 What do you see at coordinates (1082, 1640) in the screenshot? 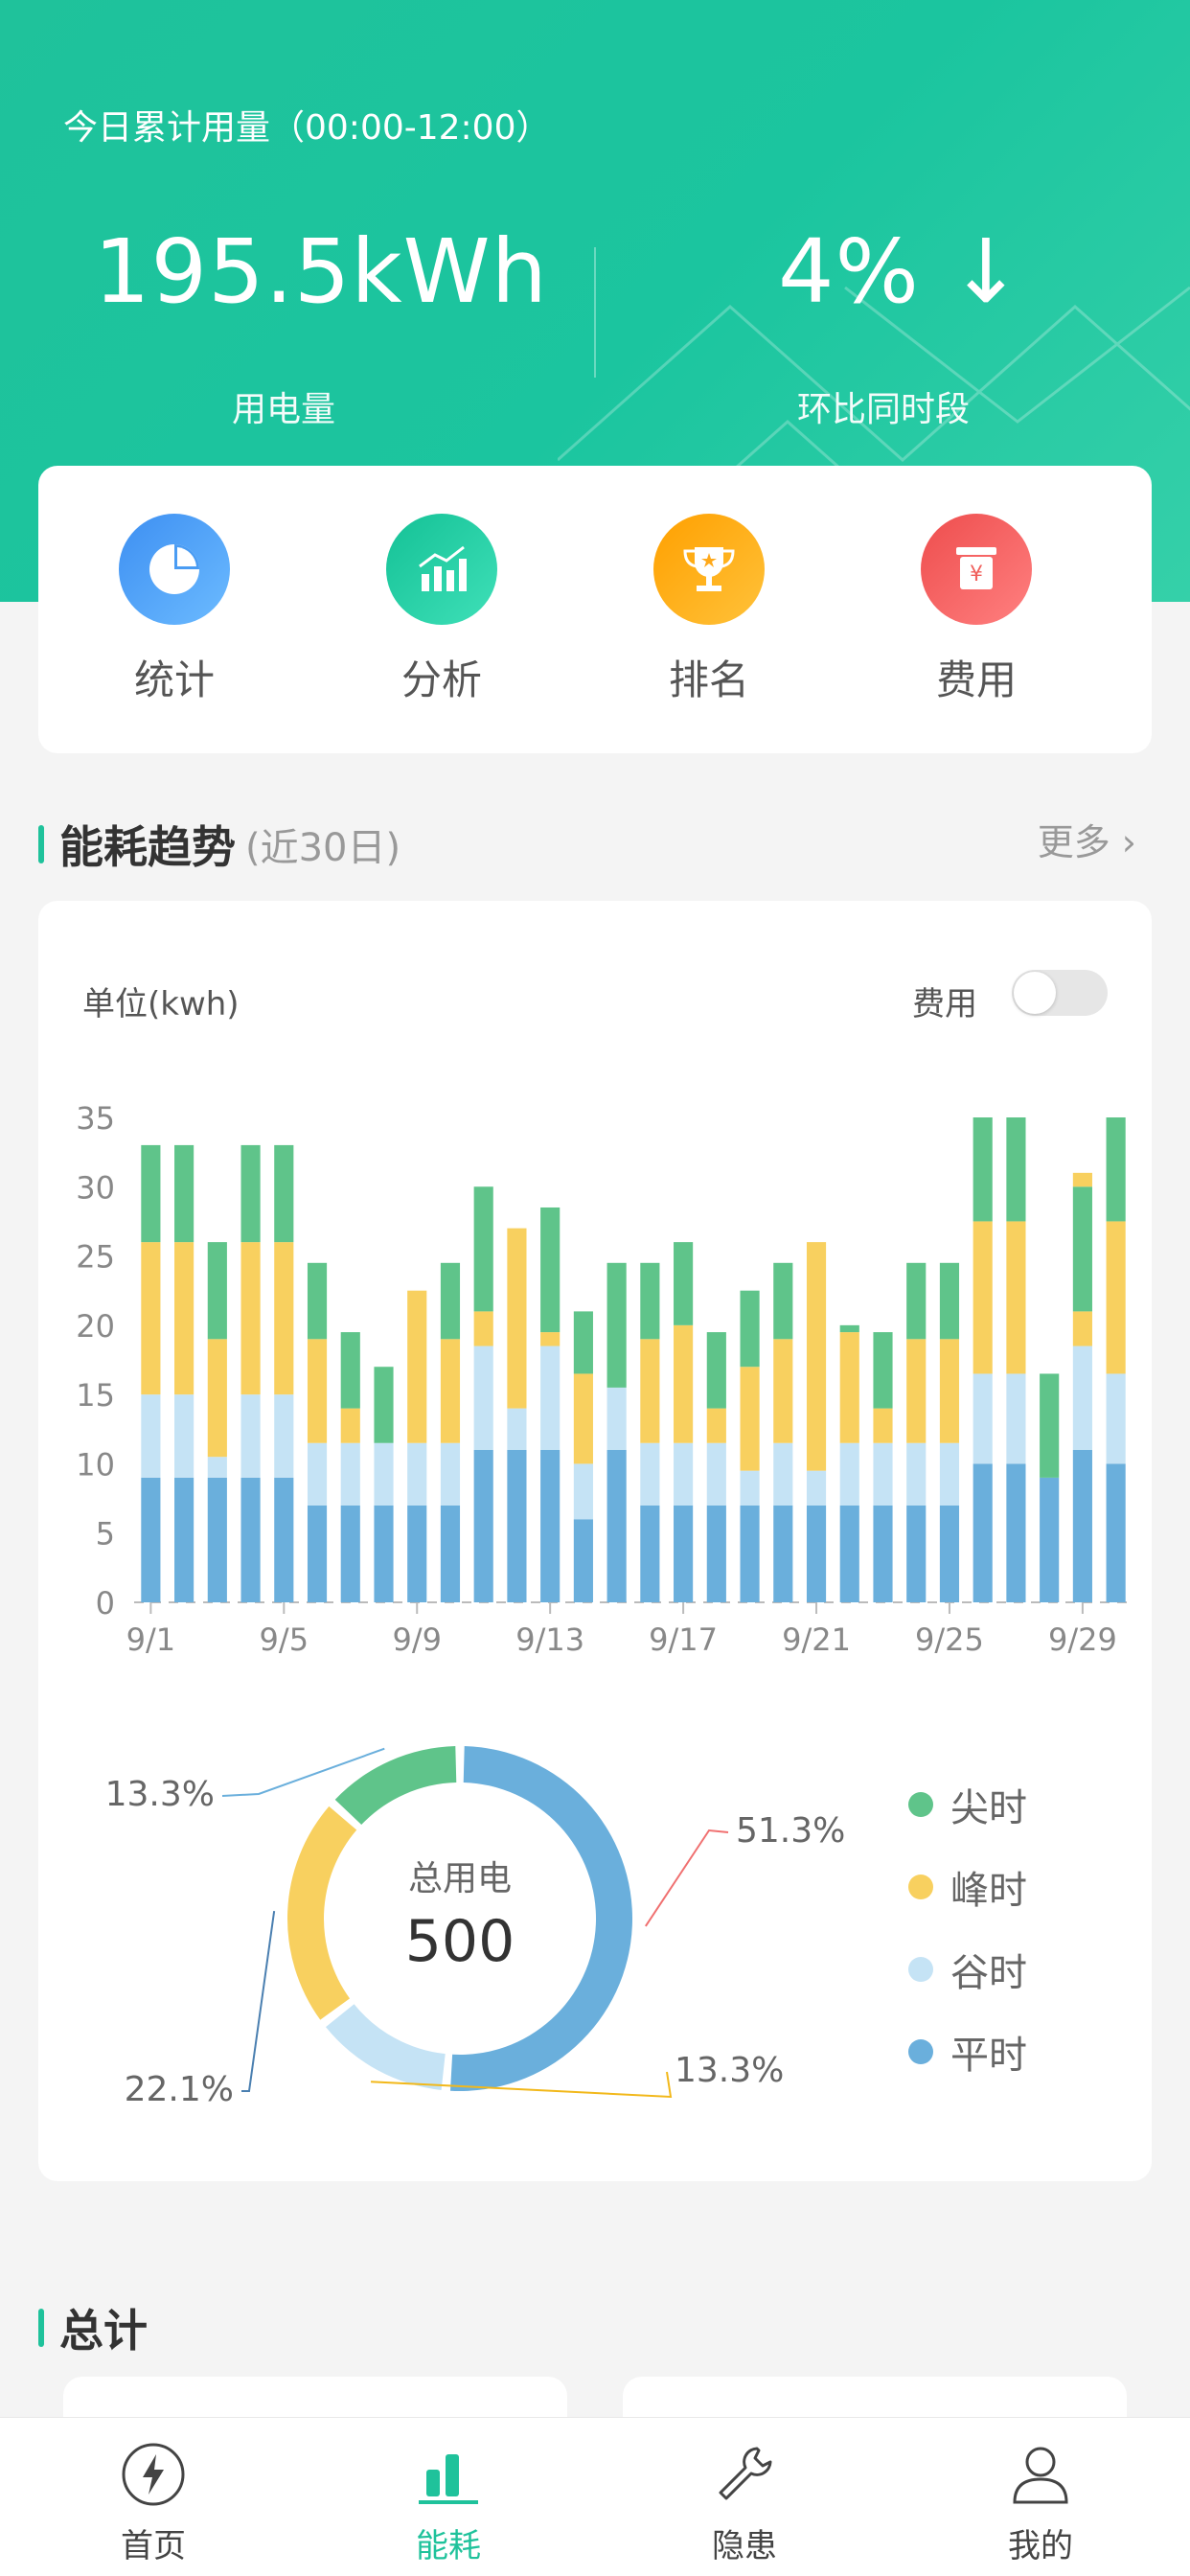
I see `x-tick-label: 9/29` at bounding box center [1082, 1640].